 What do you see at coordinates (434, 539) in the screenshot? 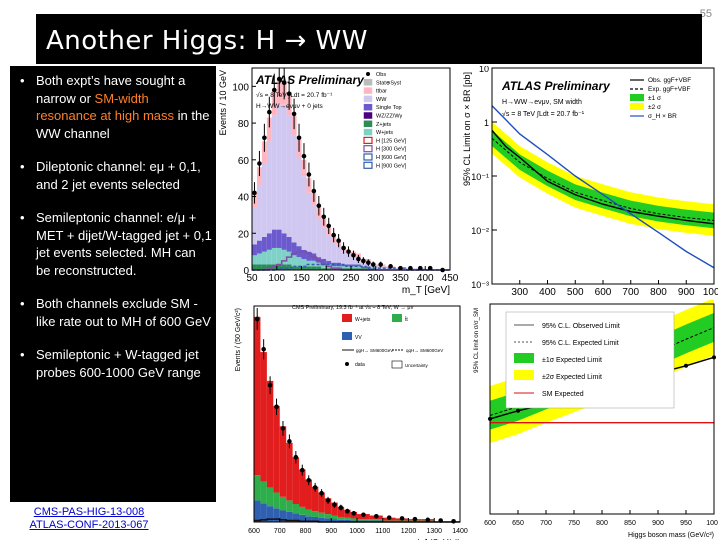
I see `x-axis-label: m_lvJ (GeV/c²)` at bounding box center [434, 539].